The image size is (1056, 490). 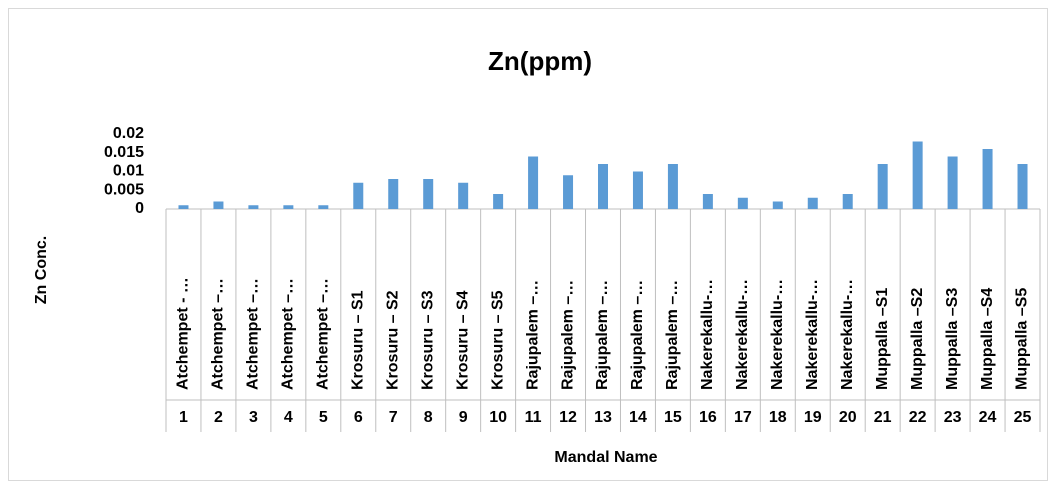 What do you see at coordinates (848, 417) in the screenshot?
I see `category-number: 20` at bounding box center [848, 417].